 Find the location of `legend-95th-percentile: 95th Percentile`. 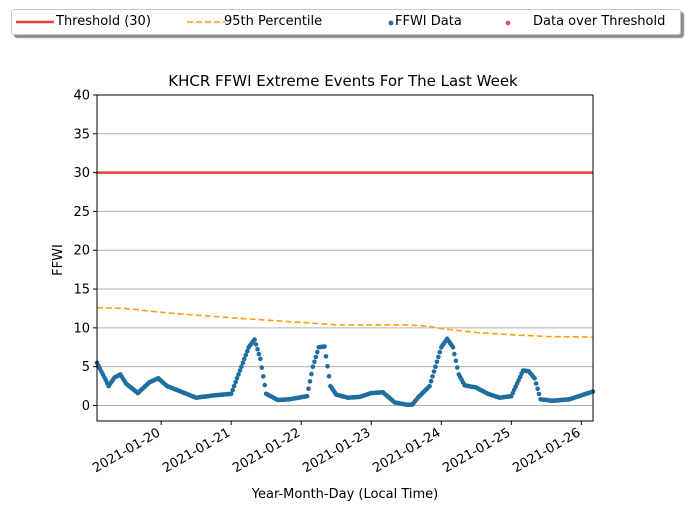

legend-95th-percentile: 95th Percentile is located at coordinates (273, 21).